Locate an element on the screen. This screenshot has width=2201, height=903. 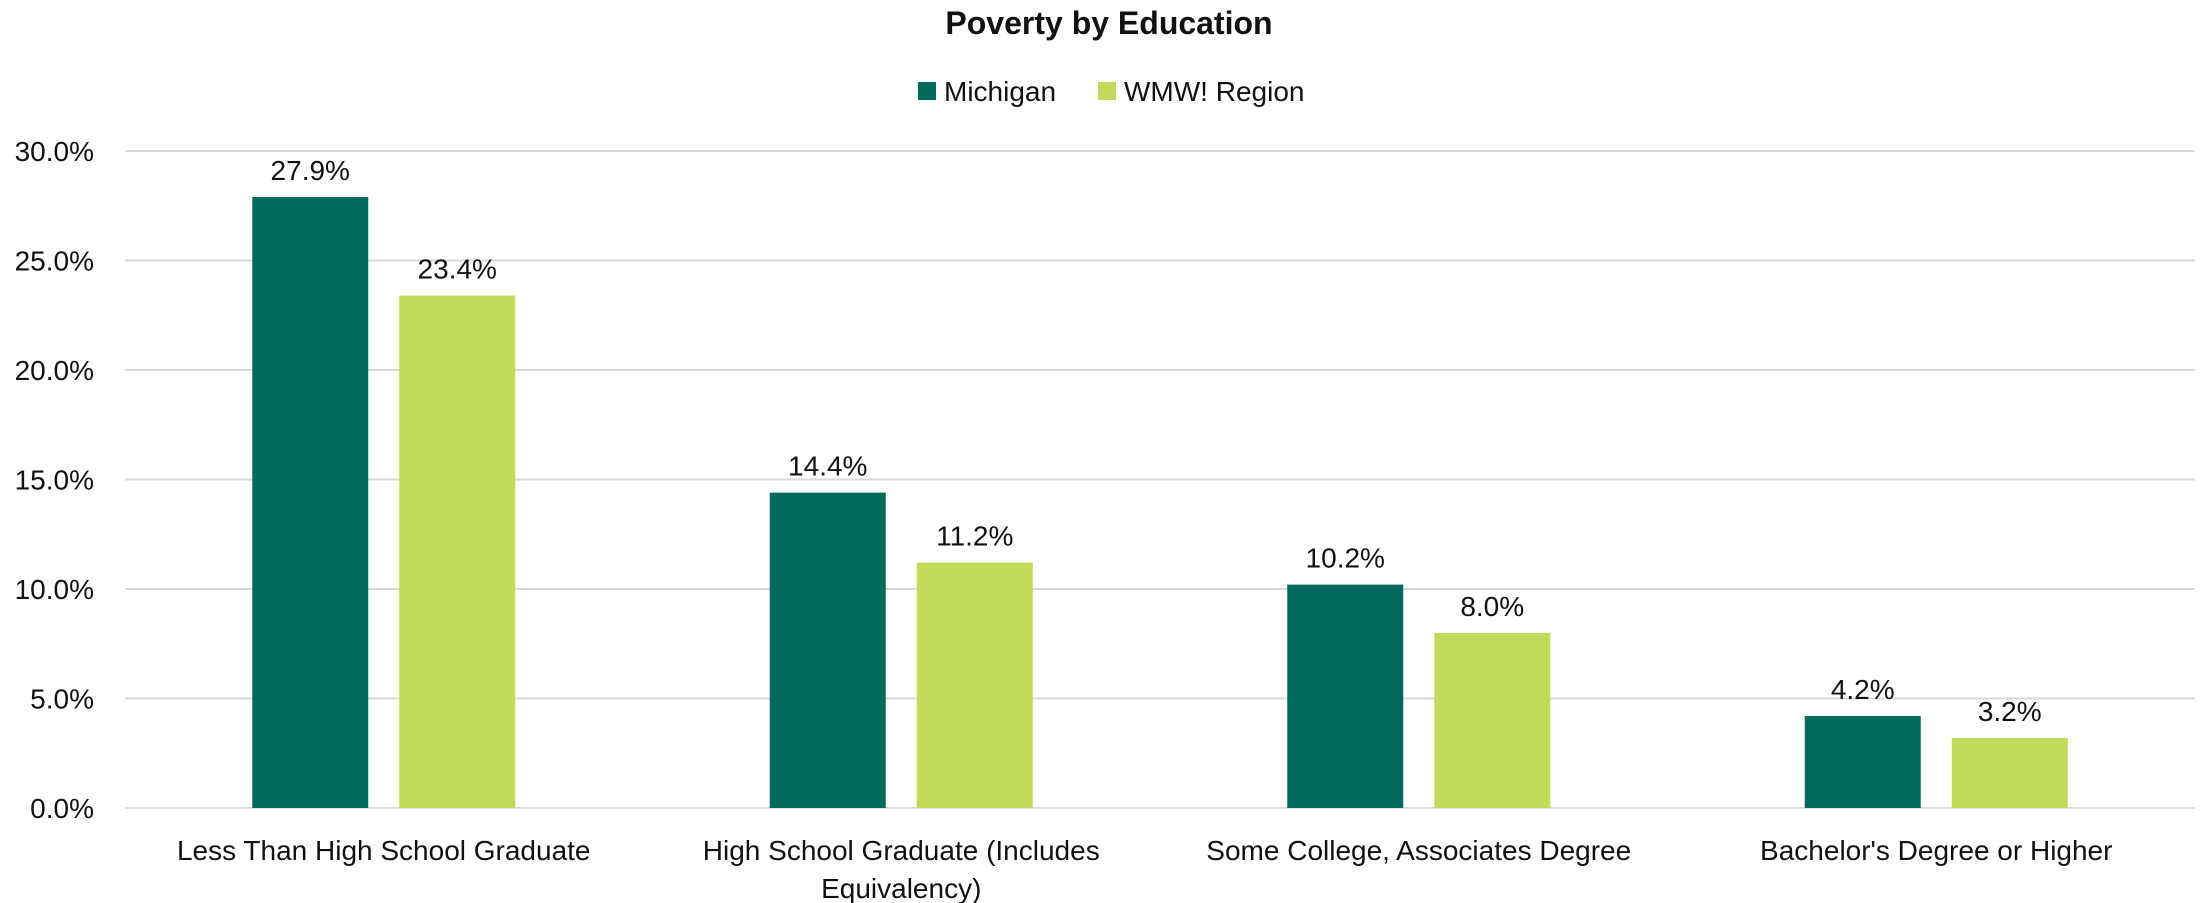
data-label: 11.2% is located at coordinates (974, 536).